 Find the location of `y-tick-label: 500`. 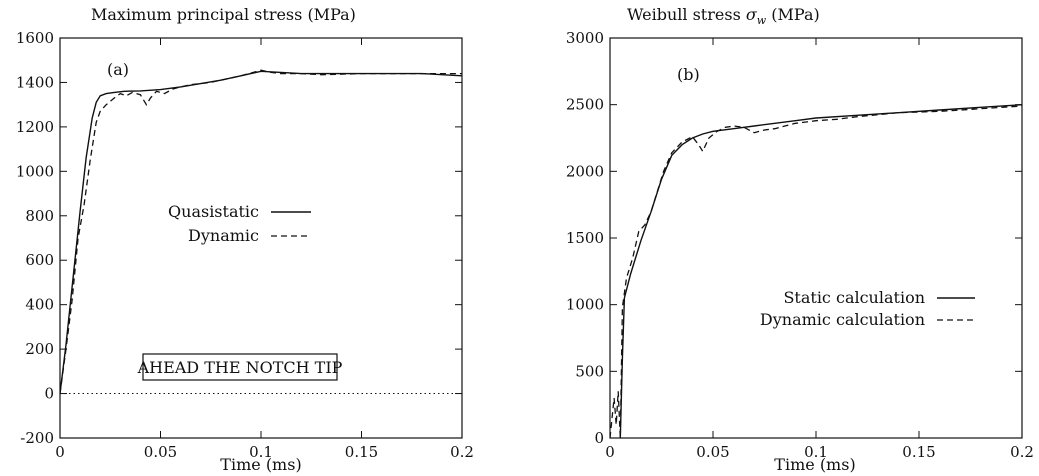

y-tick-label: 500 is located at coordinates (589, 371).